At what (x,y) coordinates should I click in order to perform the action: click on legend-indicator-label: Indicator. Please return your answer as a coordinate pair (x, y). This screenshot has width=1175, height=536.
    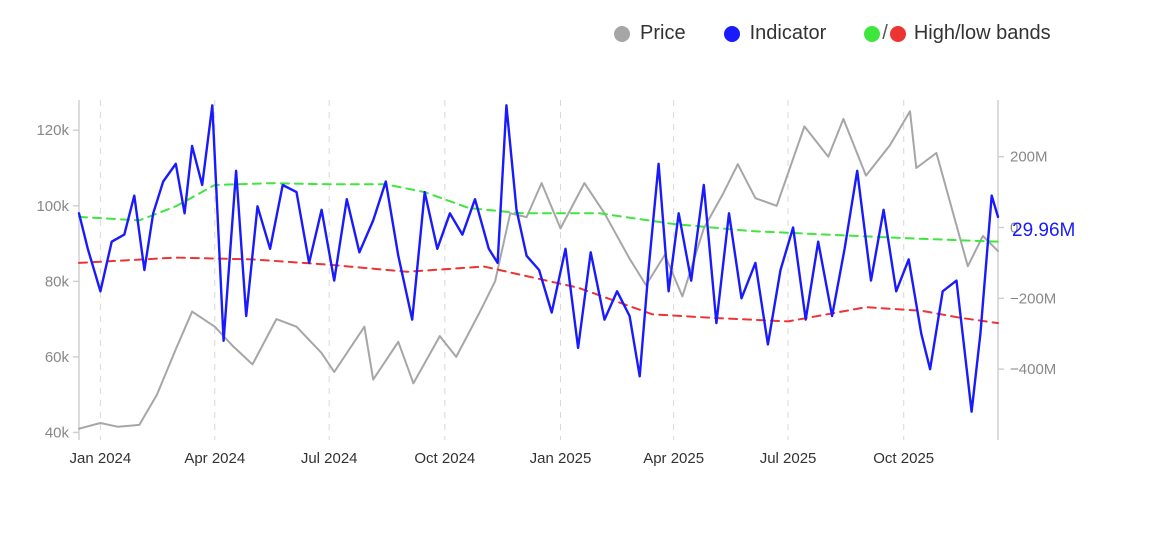
    Looking at the image, I should click on (788, 33).